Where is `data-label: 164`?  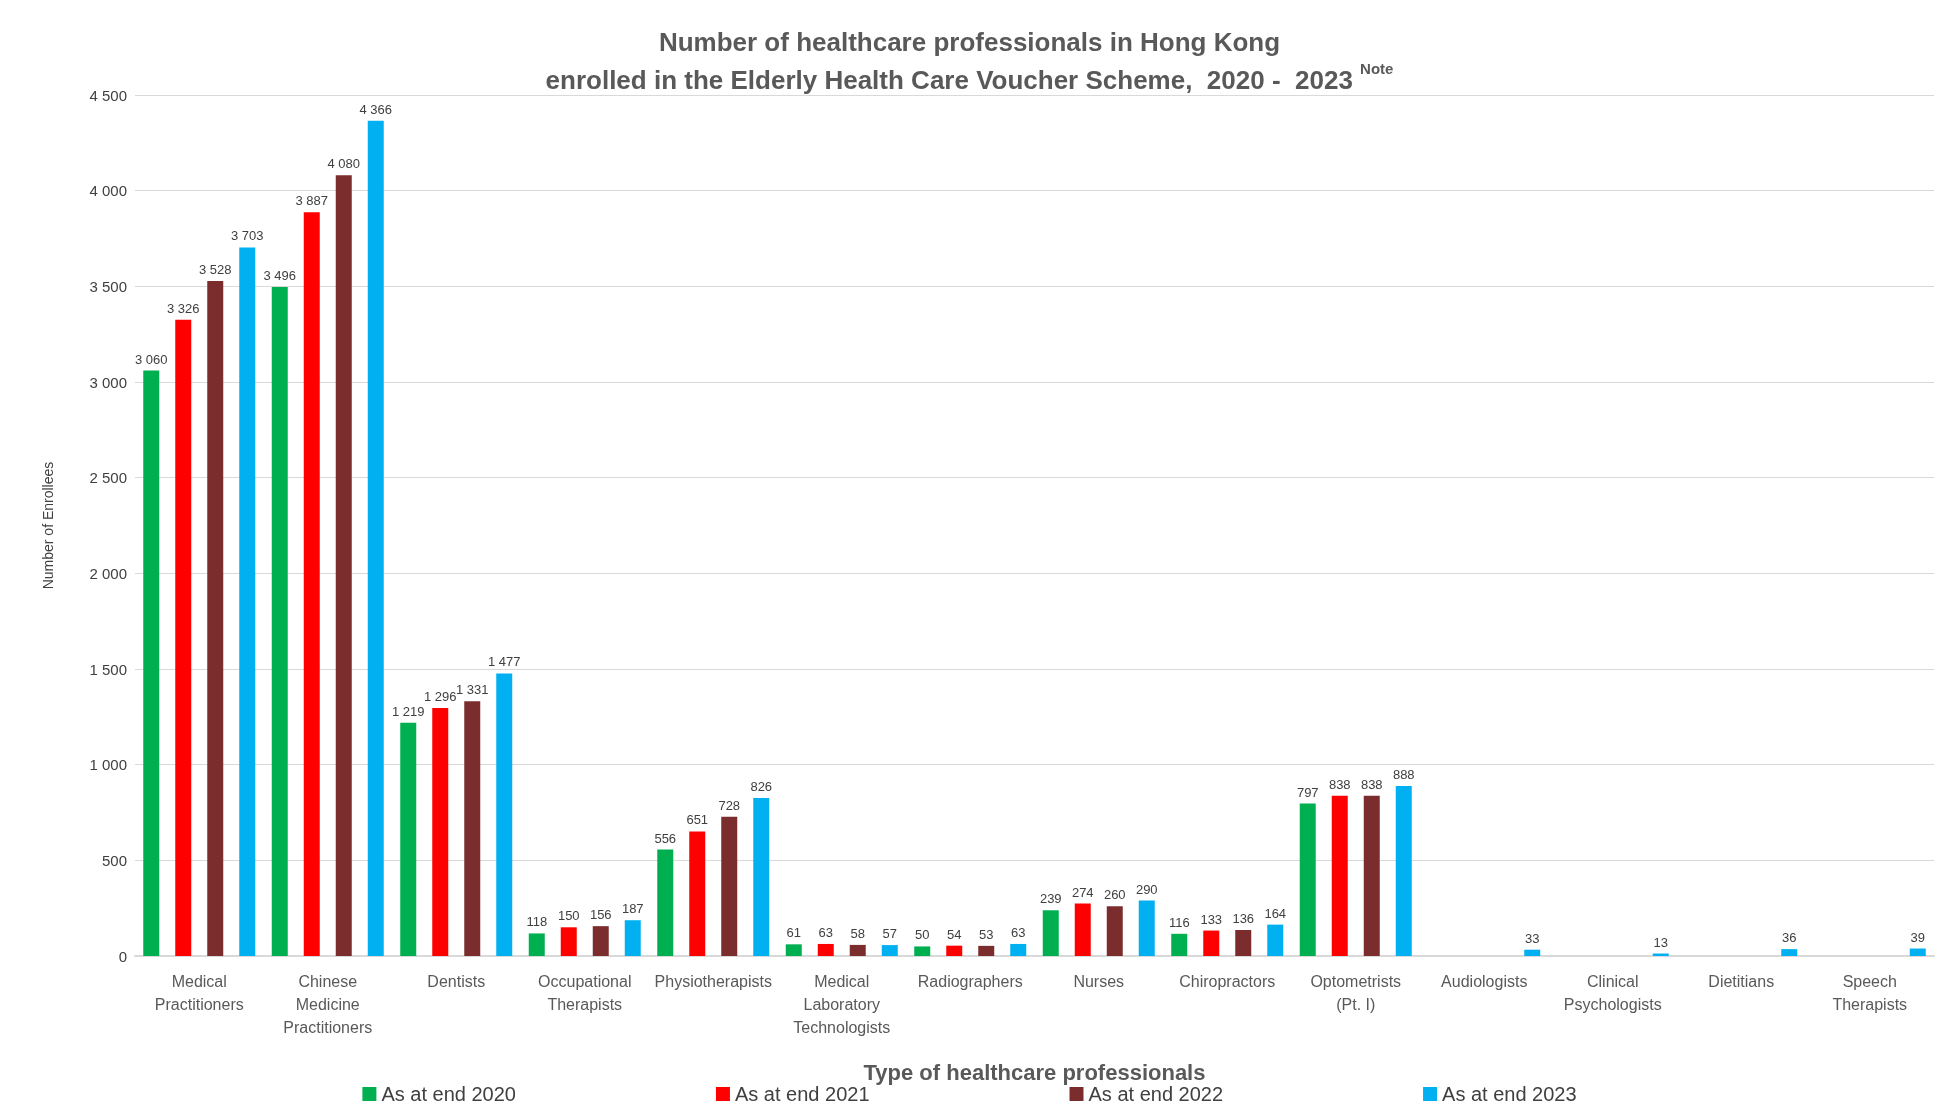
data-label: 164 is located at coordinates (1275, 913).